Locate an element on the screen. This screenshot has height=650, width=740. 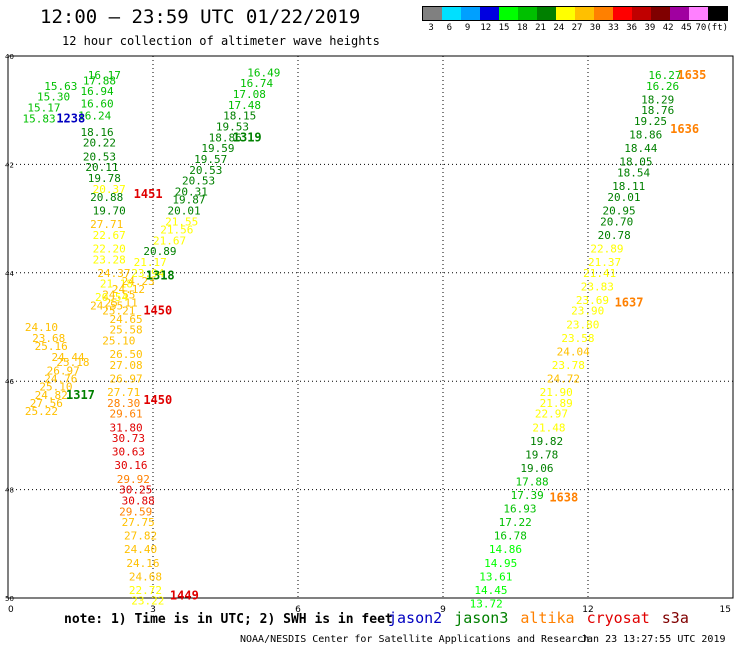
wave-height-value: 27.08 is located at coordinates (126, 365).